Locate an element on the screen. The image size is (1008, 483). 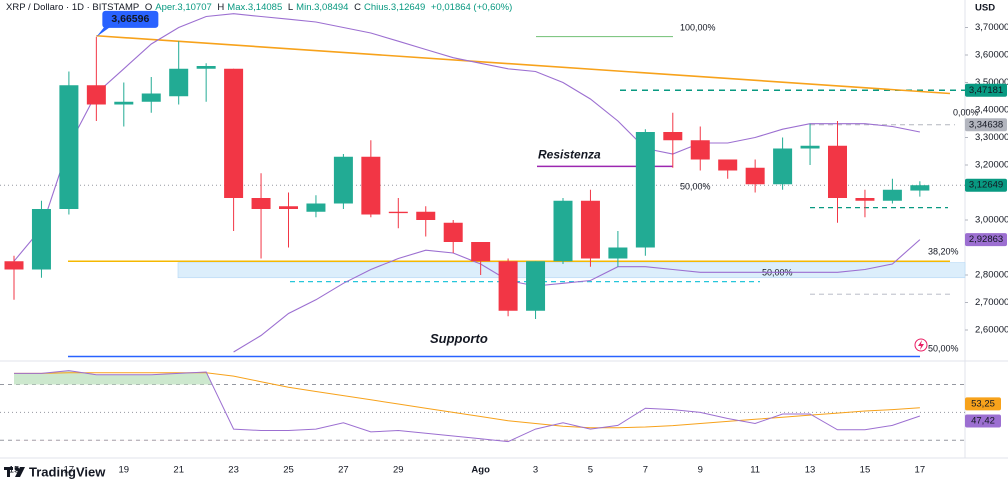
x-tick-label: 25 is located at coordinates (288, 470).